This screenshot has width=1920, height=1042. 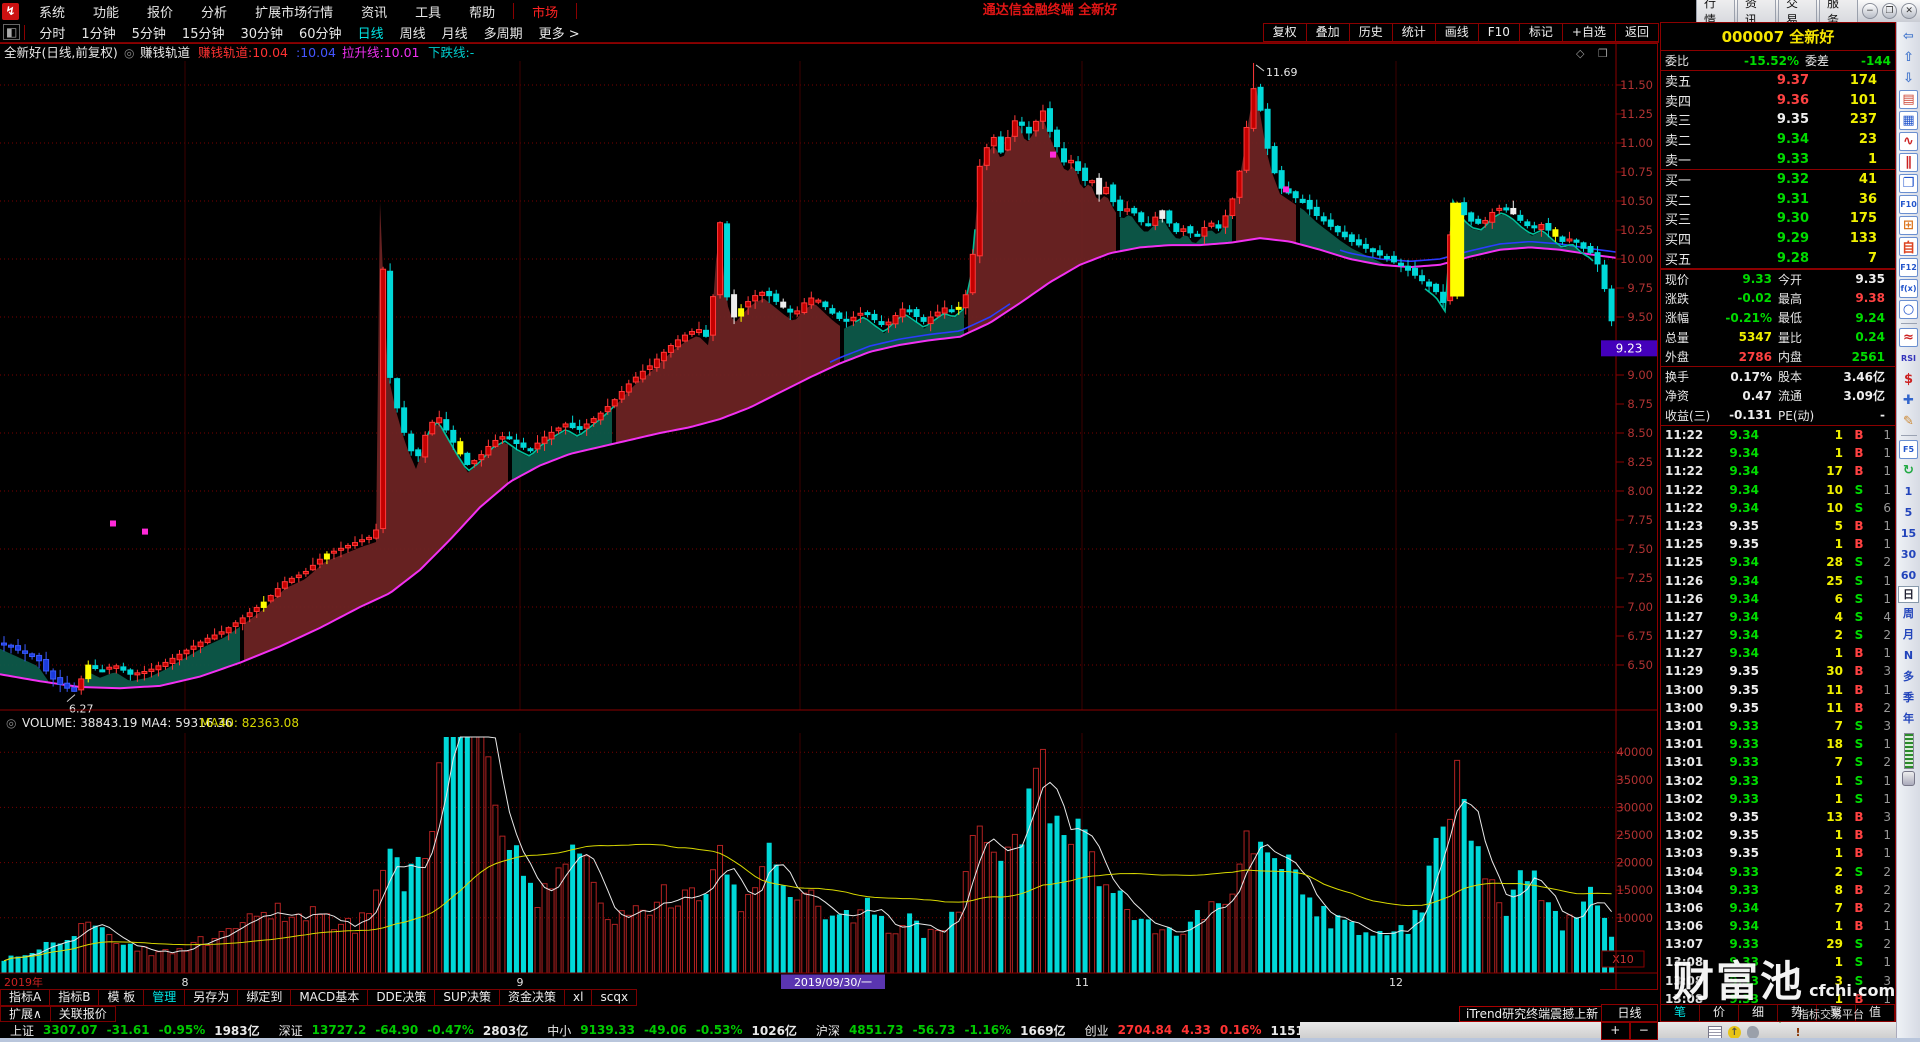 What do you see at coordinates (74, 997) in the screenshot?
I see `indicator-tab-1: 指标B` at bounding box center [74, 997].